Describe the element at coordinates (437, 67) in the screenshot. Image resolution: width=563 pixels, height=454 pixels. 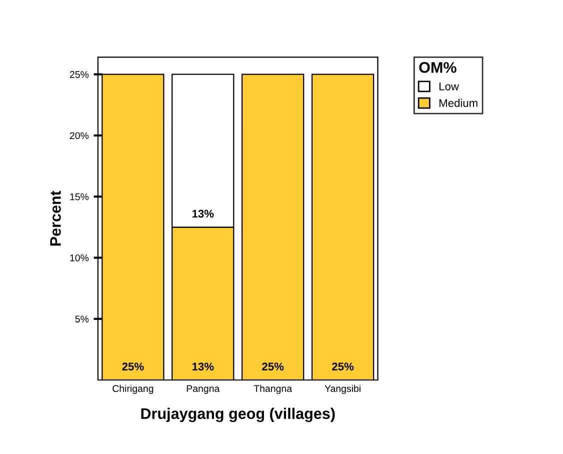
I see `legend-title: OM%` at that location.